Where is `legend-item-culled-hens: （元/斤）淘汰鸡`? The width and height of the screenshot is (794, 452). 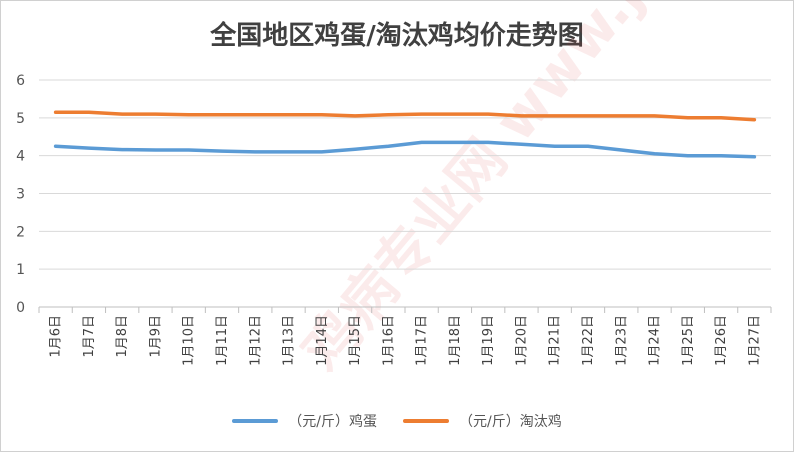
legend-item-culled-hens: （元/斤）淘汰鸡 is located at coordinates (482, 421).